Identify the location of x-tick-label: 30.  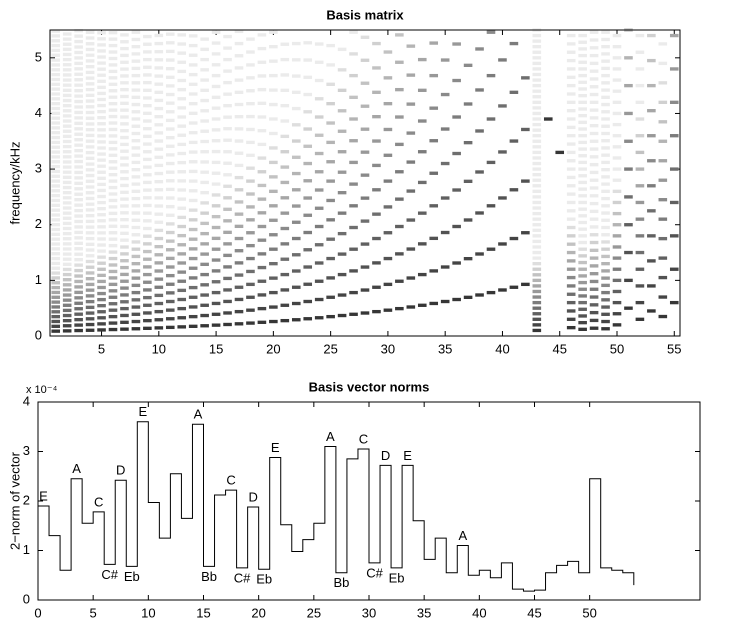
(369, 612).